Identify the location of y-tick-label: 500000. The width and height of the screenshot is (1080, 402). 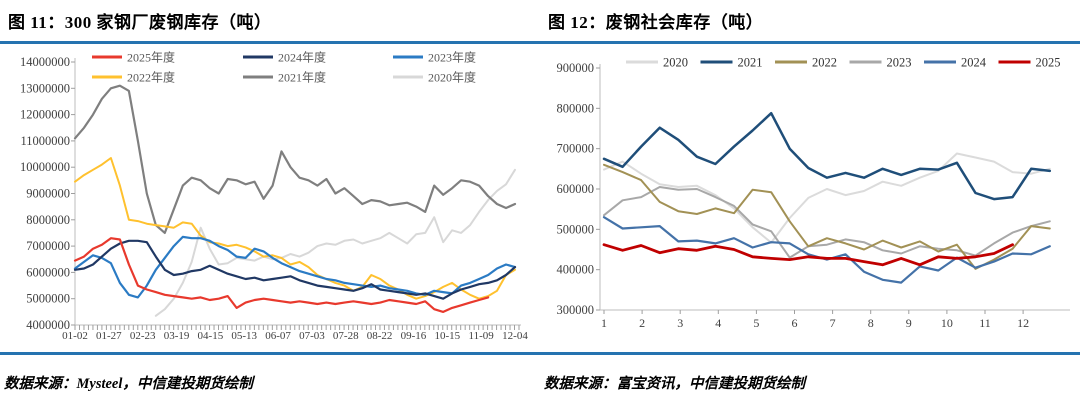
(576, 229).